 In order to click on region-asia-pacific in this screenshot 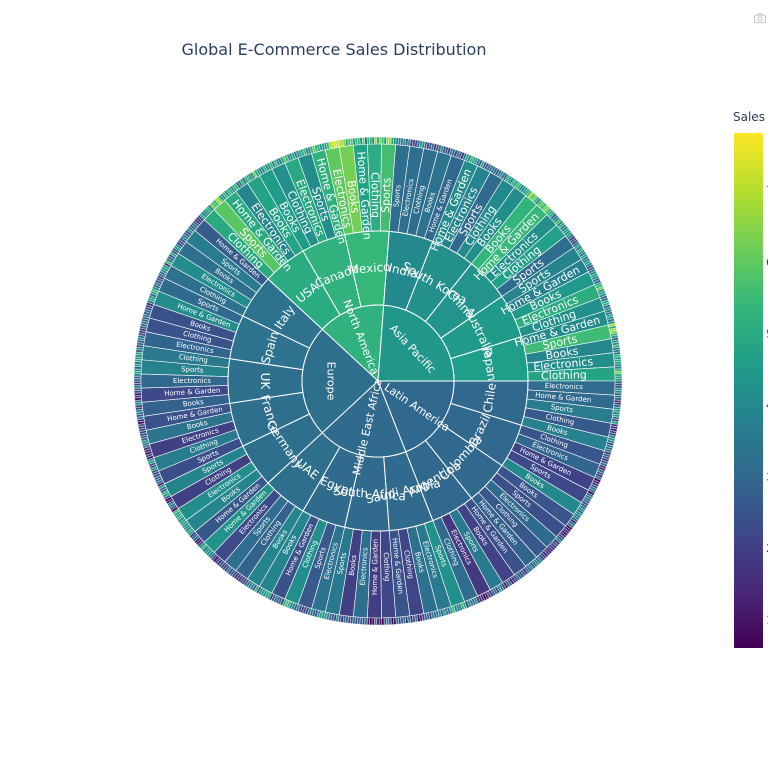, I will do `click(416, 343)`.